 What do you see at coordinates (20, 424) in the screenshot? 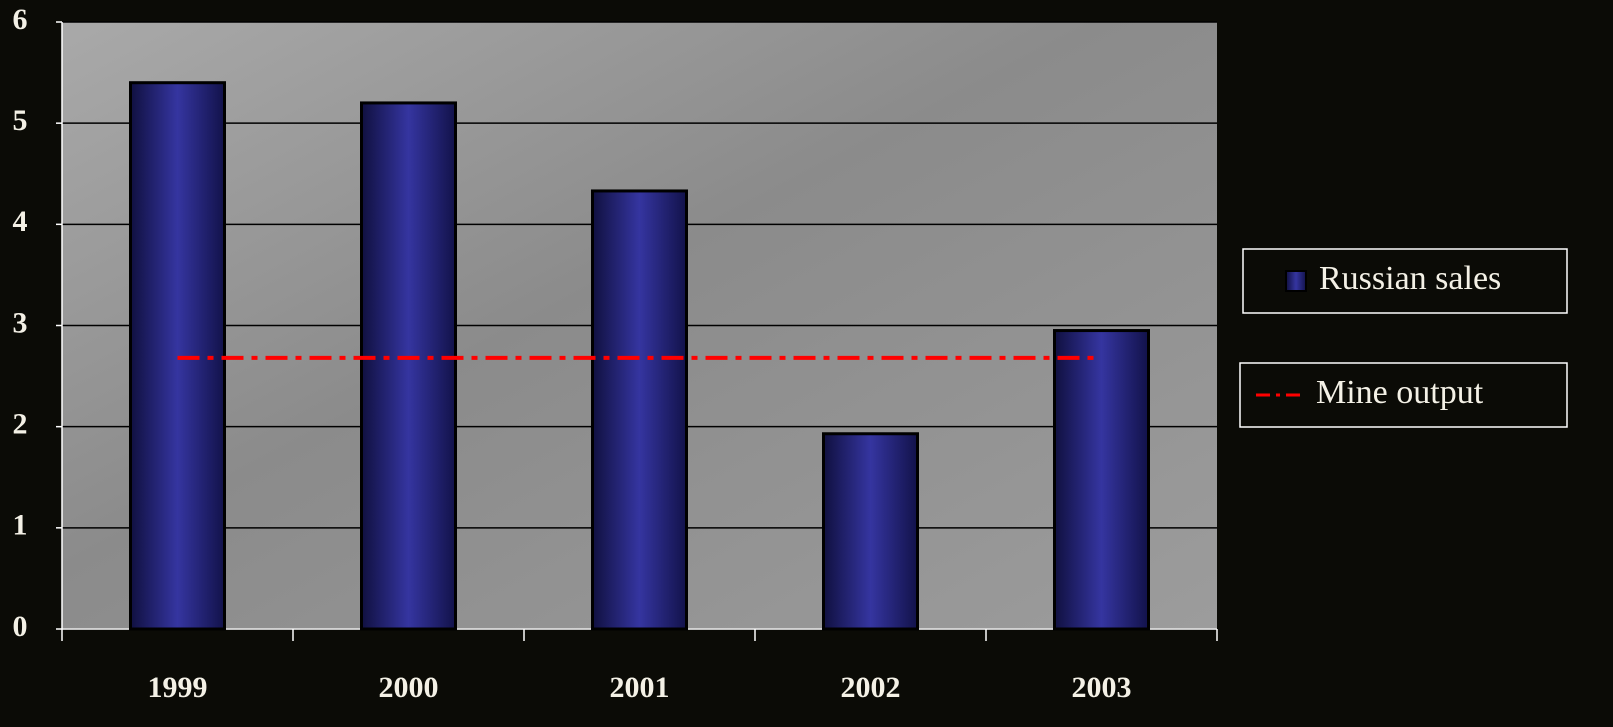
I see `y-tick-label: 2` at bounding box center [20, 424].